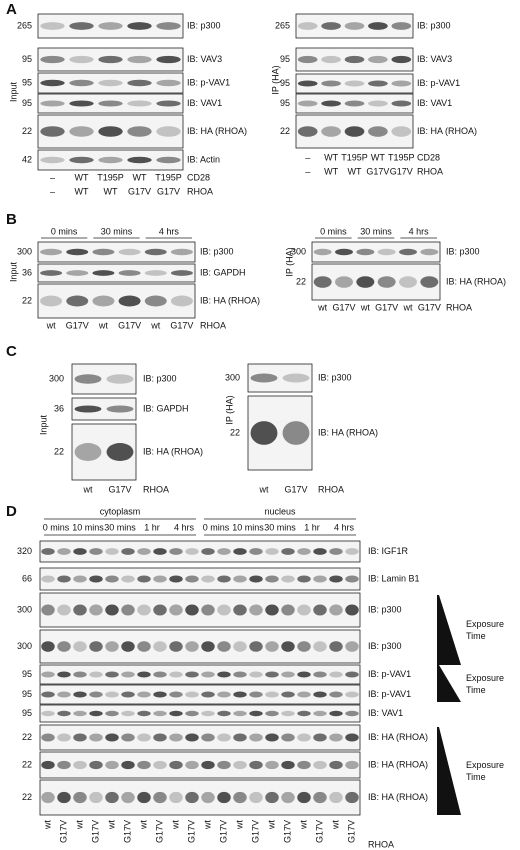  I want to click on panel-label: B, so click(11, 219).